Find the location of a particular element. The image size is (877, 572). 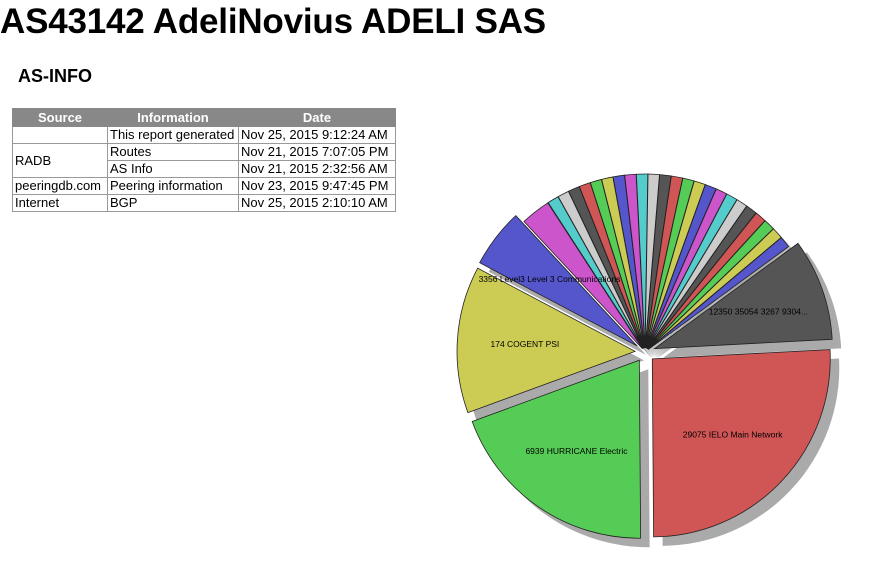

pie-slice-label: 29075 IELO Main Network is located at coordinates (733, 435).